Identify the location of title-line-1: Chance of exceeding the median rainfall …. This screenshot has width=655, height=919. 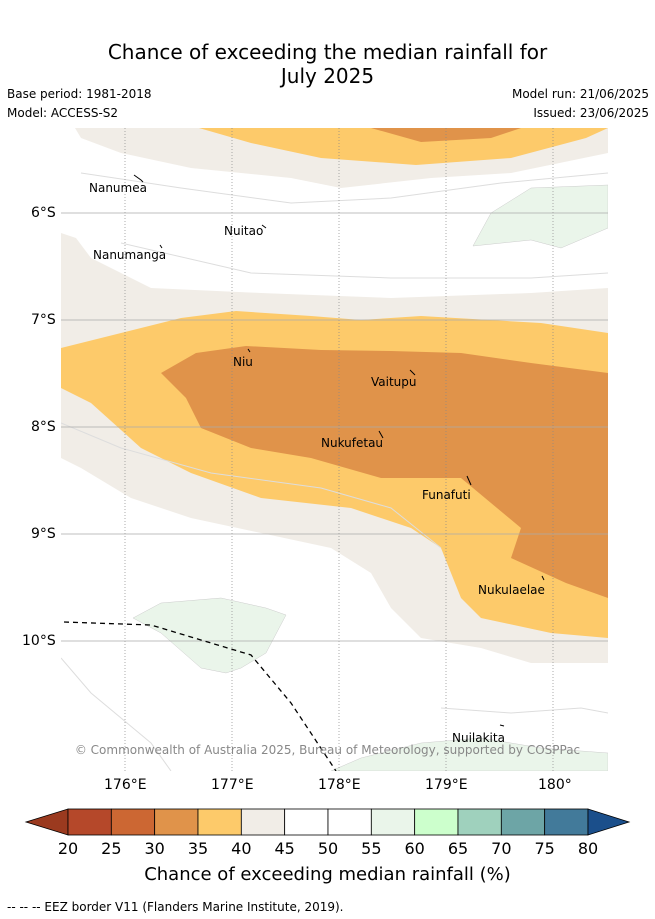
(327, 52).